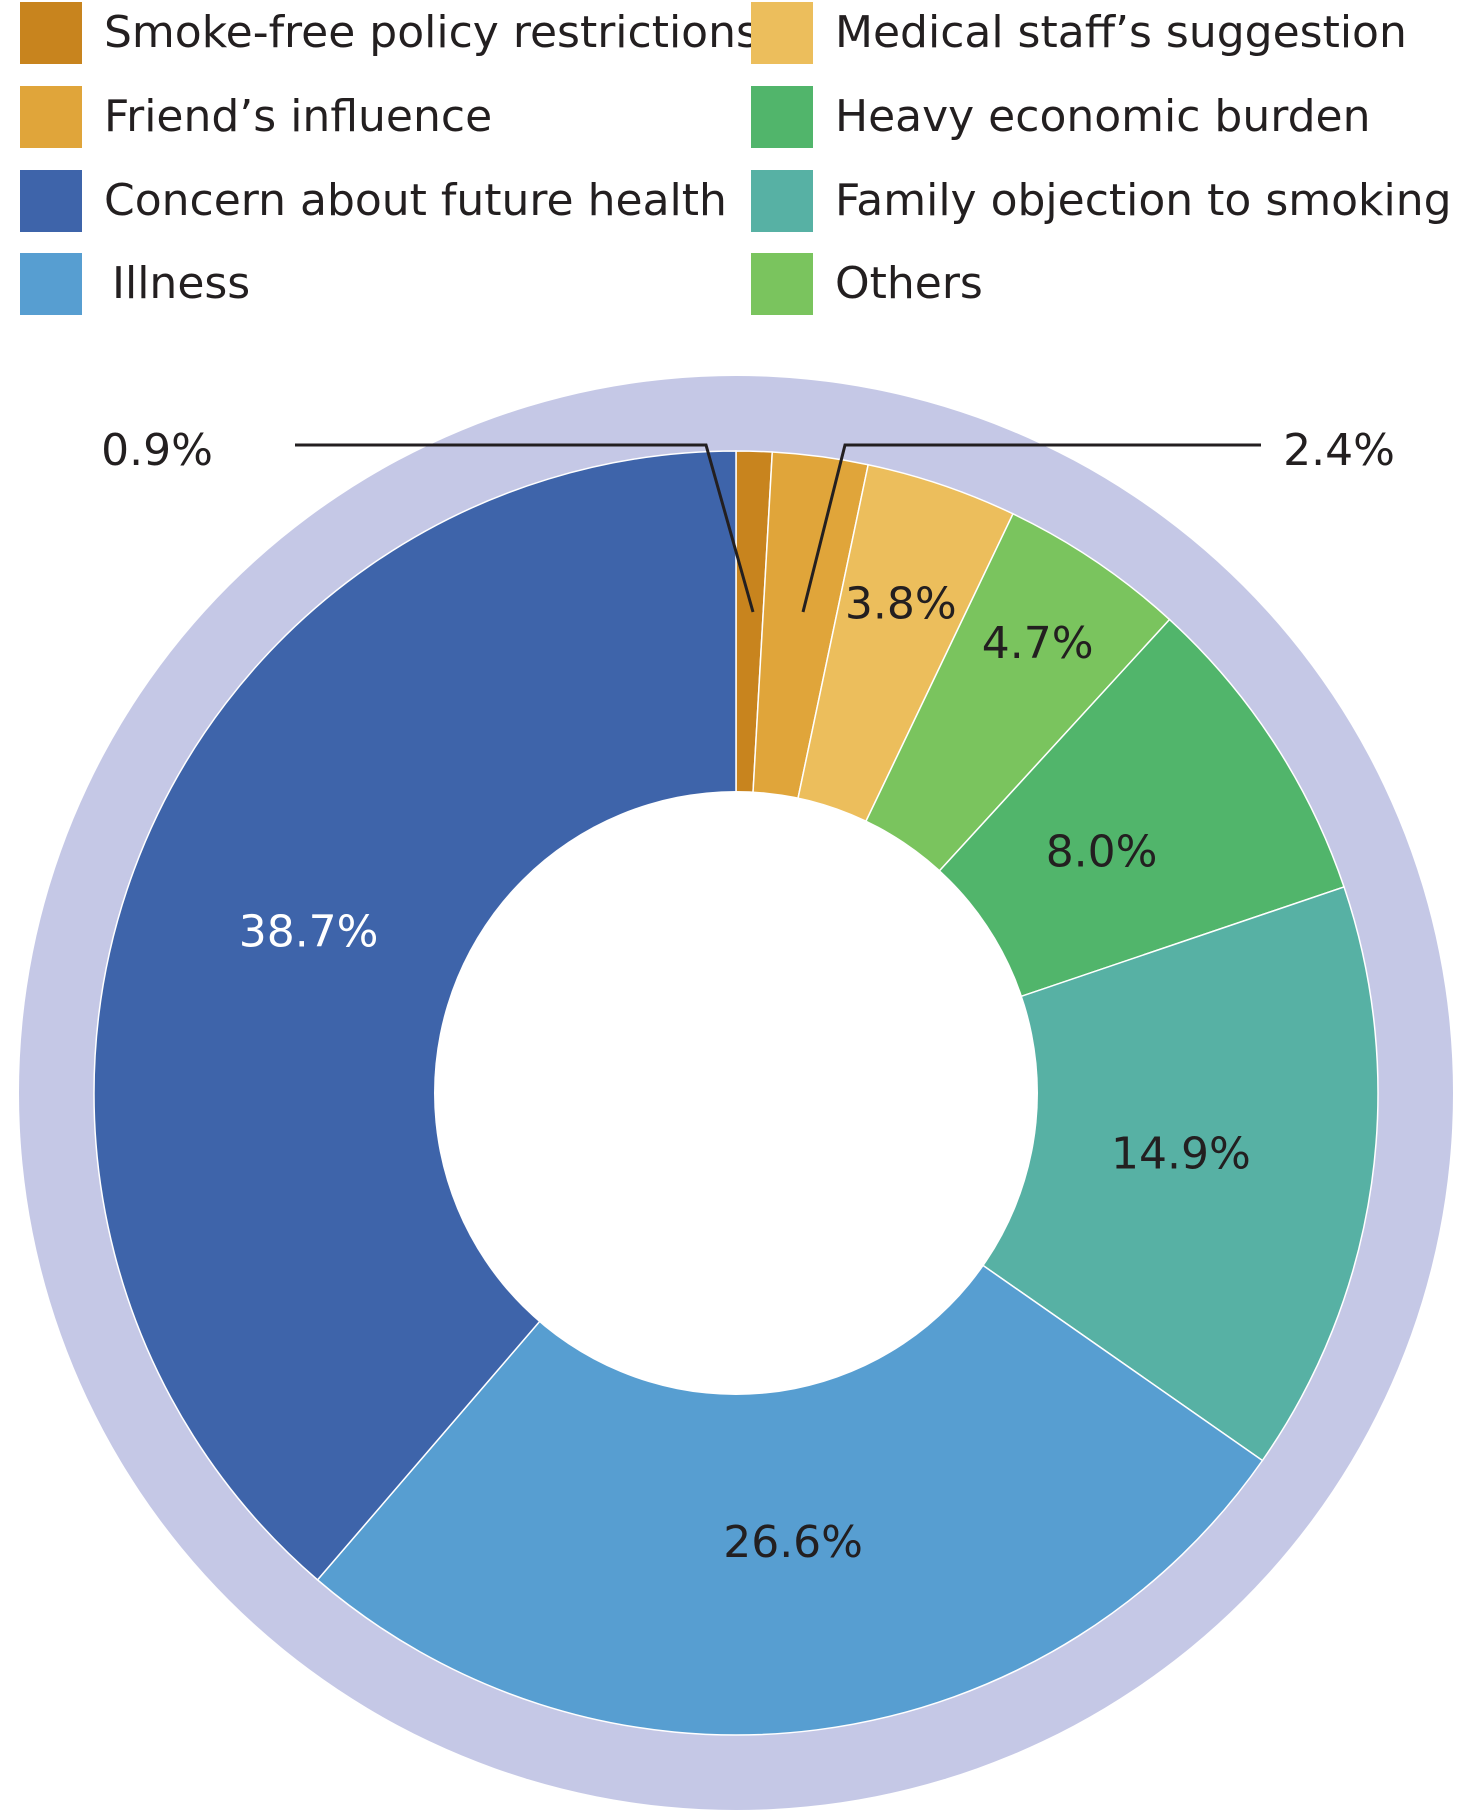 The image size is (1476, 1812). What do you see at coordinates (415, 200) in the screenshot?
I see `legend-label: Concern about future health` at bounding box center [415, 200].